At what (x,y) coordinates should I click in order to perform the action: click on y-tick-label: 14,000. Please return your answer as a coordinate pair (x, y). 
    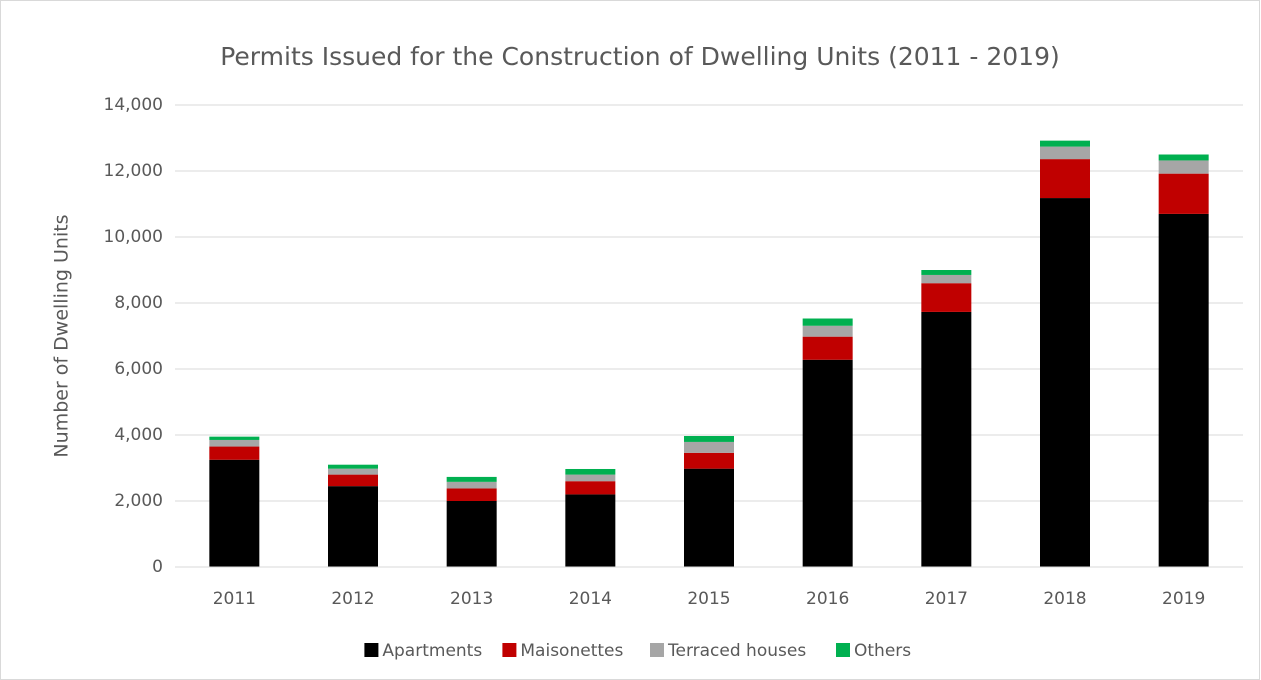
    Looking at the image, I should click on (133, 105).